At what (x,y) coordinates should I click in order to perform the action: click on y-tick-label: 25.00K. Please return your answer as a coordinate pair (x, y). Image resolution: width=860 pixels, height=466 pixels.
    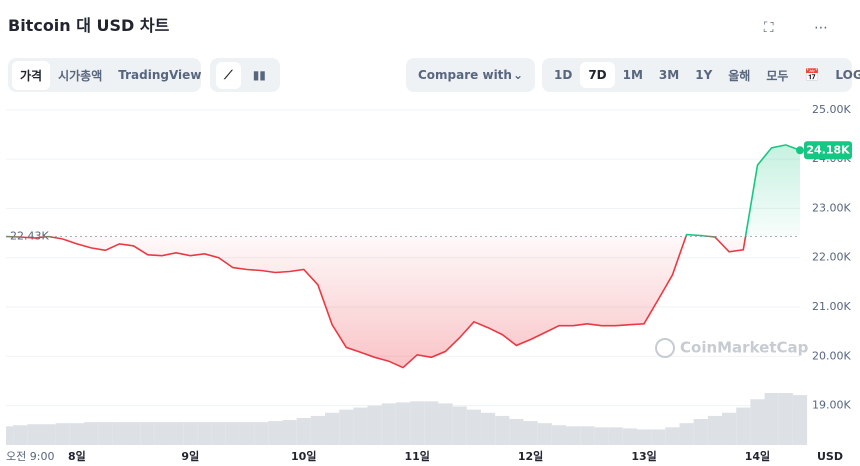
    Looking at the image, I should click on (831, 109).